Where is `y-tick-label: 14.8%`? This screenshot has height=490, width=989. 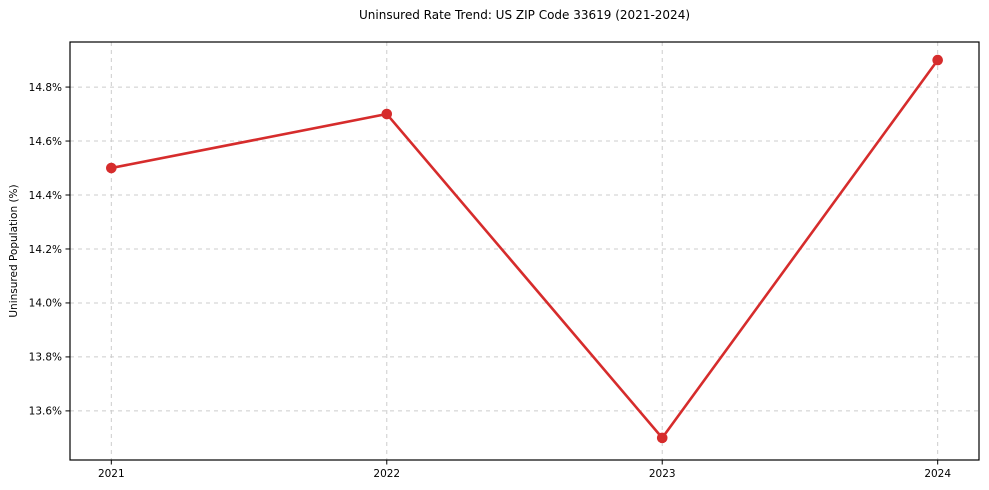 y-tick-label: 14.8% is located at coordinates (45, 88).